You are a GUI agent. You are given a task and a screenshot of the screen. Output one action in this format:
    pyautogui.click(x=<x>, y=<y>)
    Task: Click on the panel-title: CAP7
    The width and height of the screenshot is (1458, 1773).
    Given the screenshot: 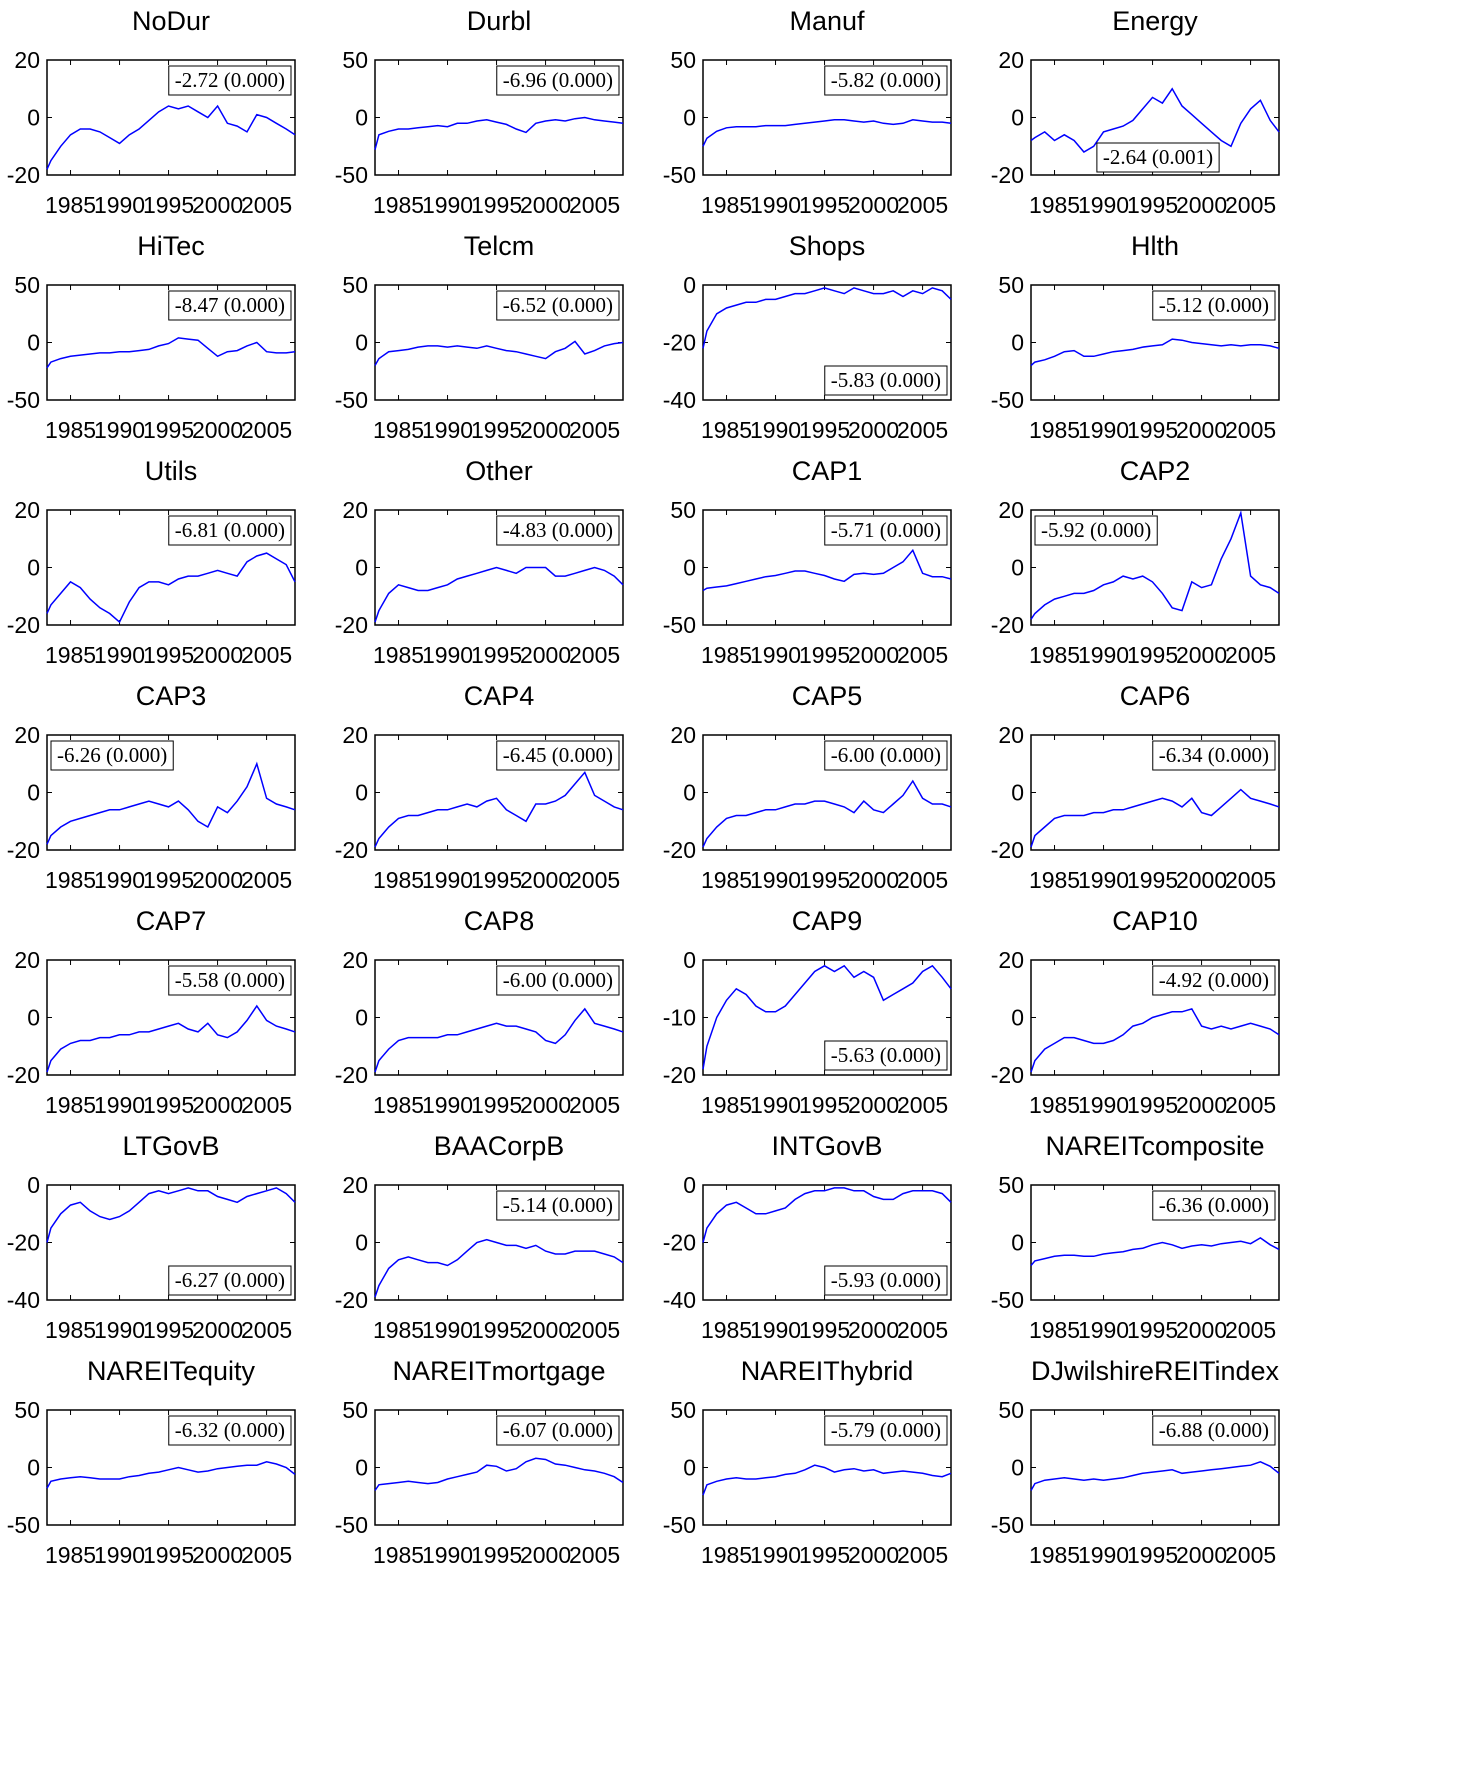 What is the action you would take?
    pyautogui.click(x=171, y=921)
    